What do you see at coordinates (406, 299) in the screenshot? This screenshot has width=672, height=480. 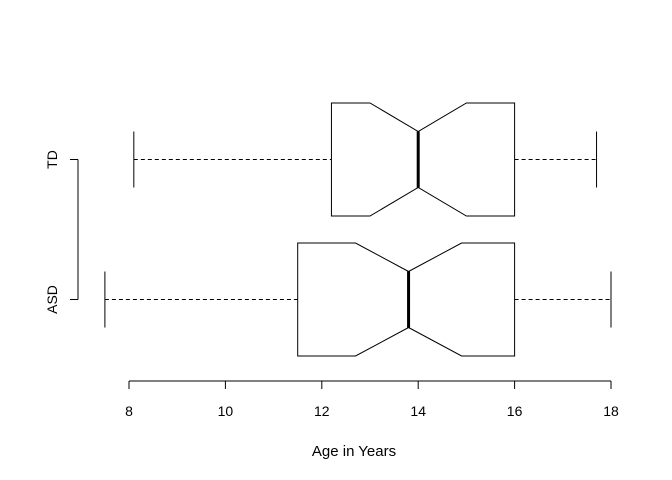 I see `box-body-asd` at bounding box center [406, 299].